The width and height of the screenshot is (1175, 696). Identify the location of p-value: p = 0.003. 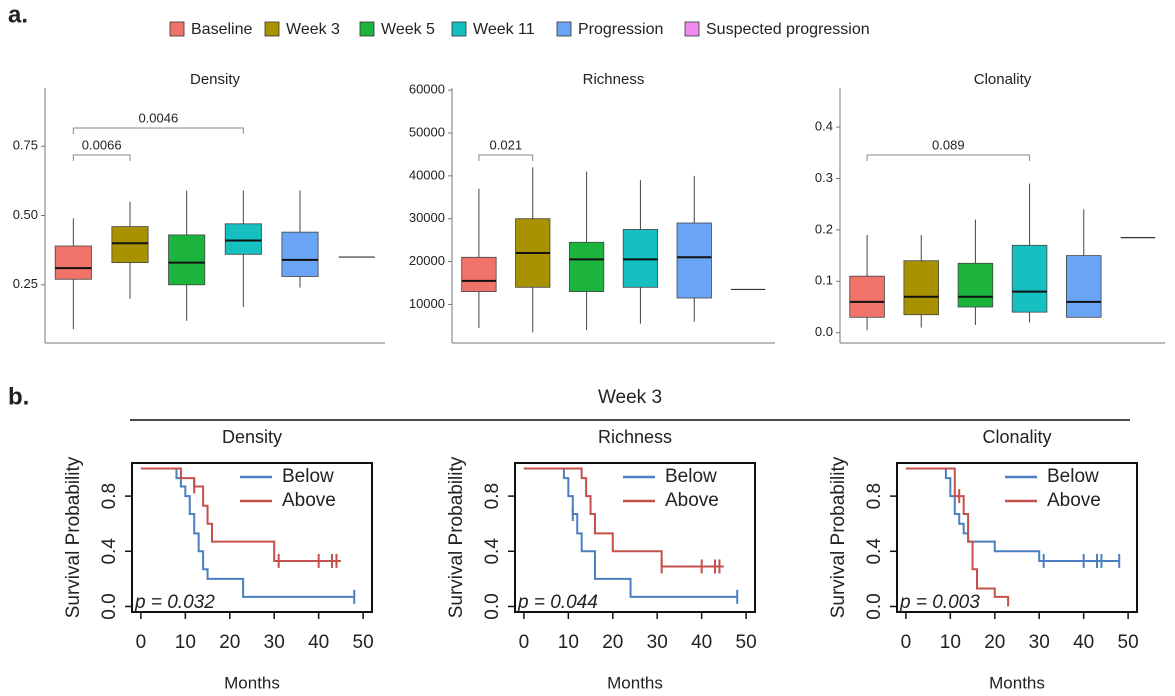
(939, 602).